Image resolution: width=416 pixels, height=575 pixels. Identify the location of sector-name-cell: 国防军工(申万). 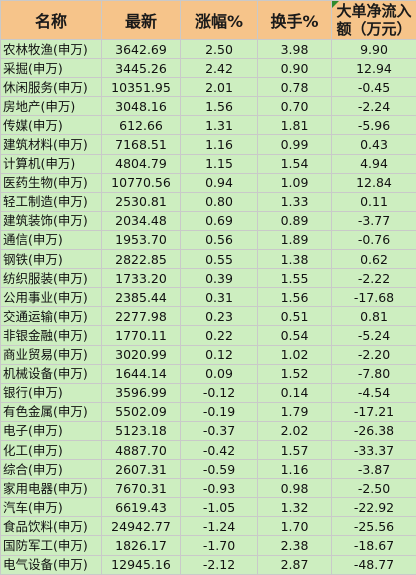
(51, 545).